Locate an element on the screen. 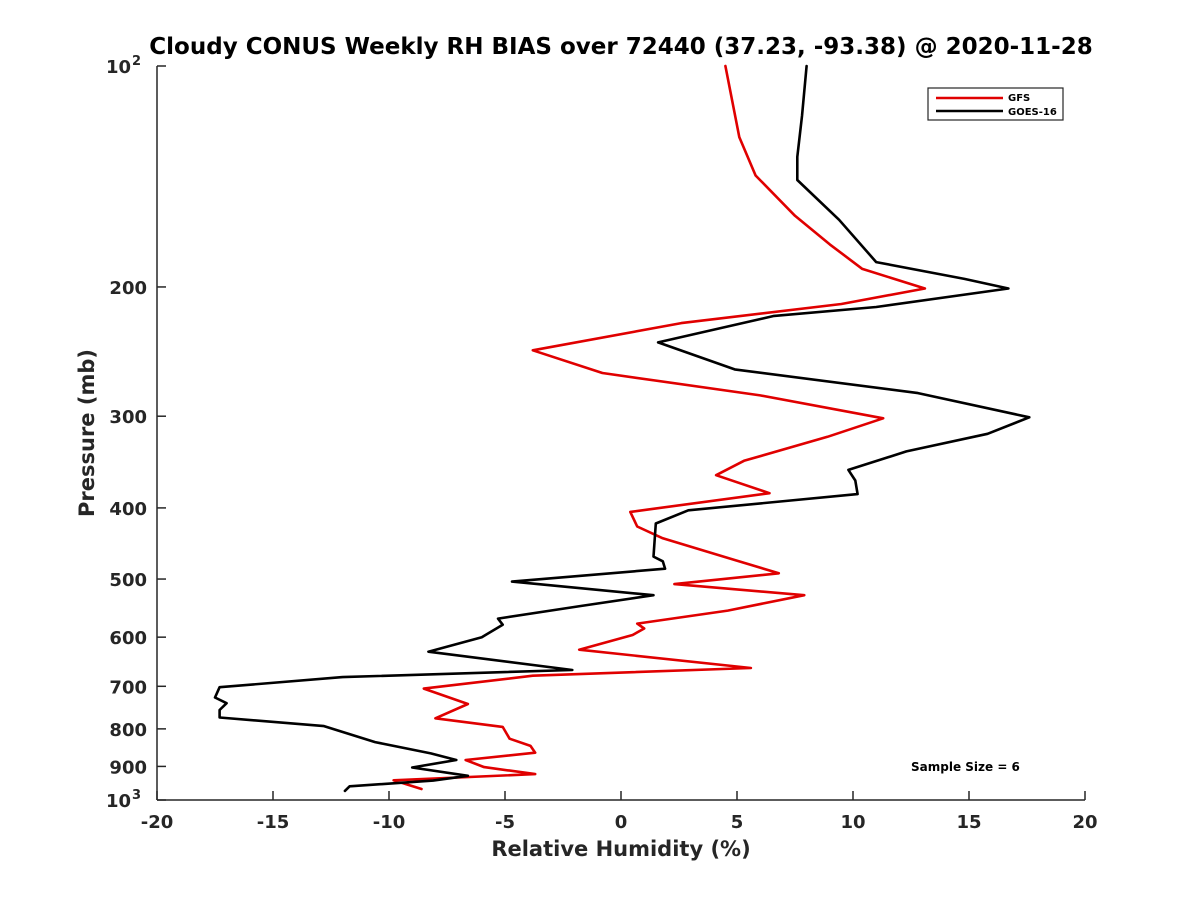 The width and height of the screenshot is (1200, 900). y-tick-label: 800 is located at coordinates (128, 730).